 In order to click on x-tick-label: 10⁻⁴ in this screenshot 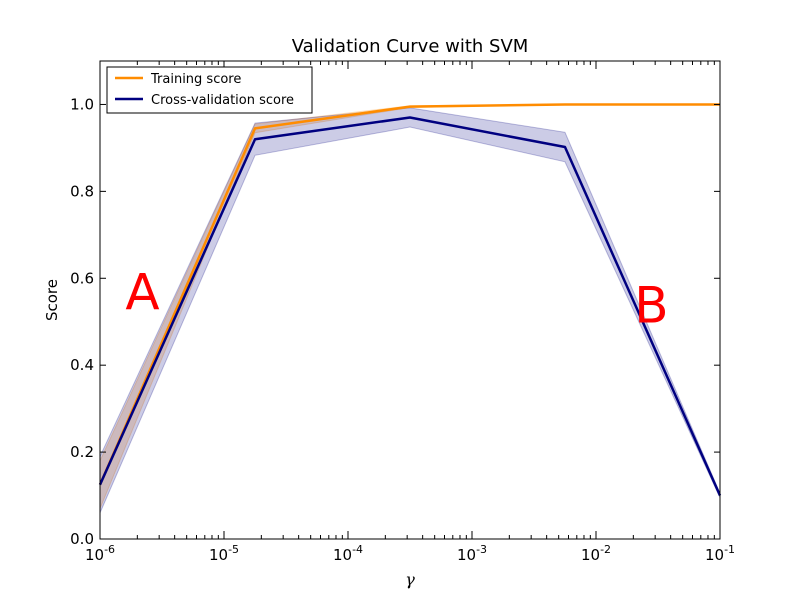, I will do `click(348, 553)`.